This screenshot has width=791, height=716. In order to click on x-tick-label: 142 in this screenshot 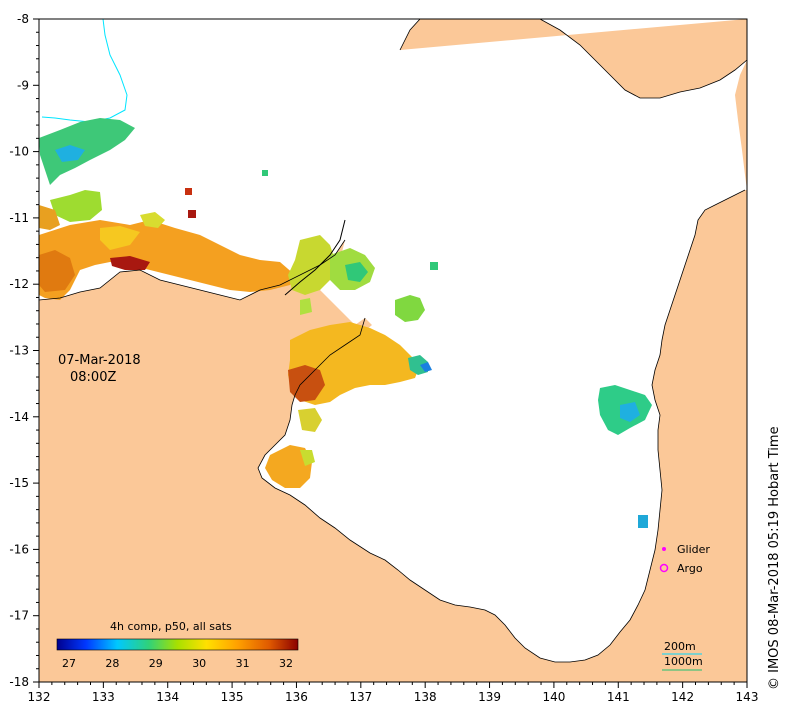, I will do `click(682, 697)`.